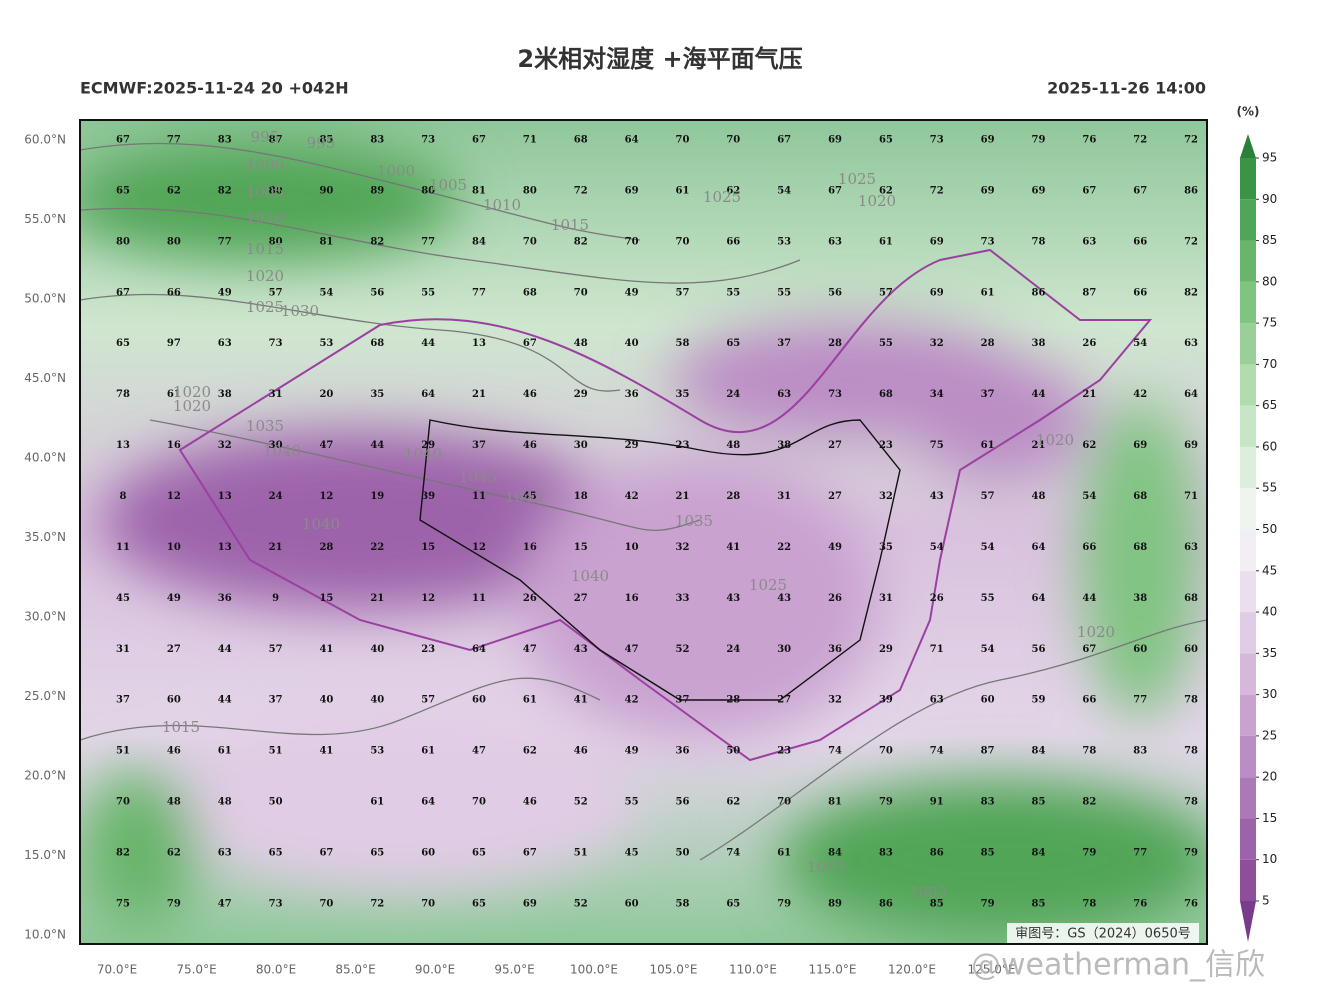  Describe the element at coordinates (45, 458) in the screenshot. I see `lat-label: 40.0°N` at that location.